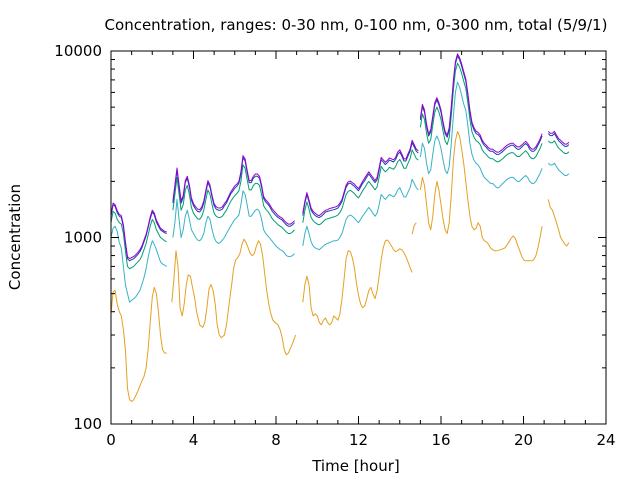  I want to click on x-tick-label: 8, so click(276, 440).